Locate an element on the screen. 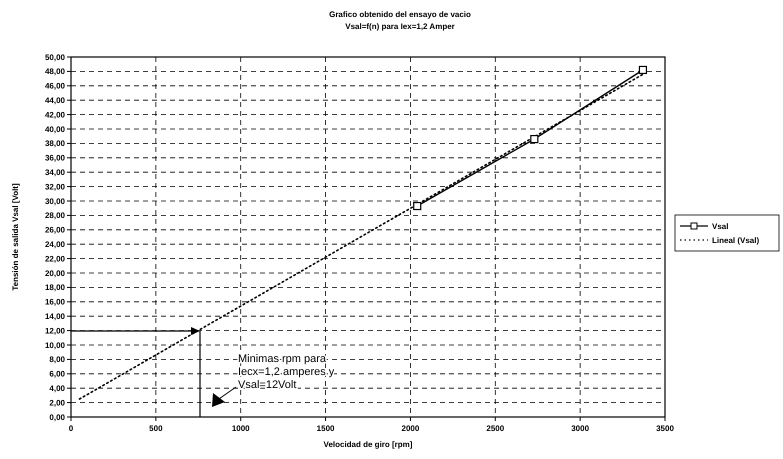 Image resolution: width=783 pixels, height=459 pixels. y-tick-label: 32,00 is located at coordinates (55, 187).